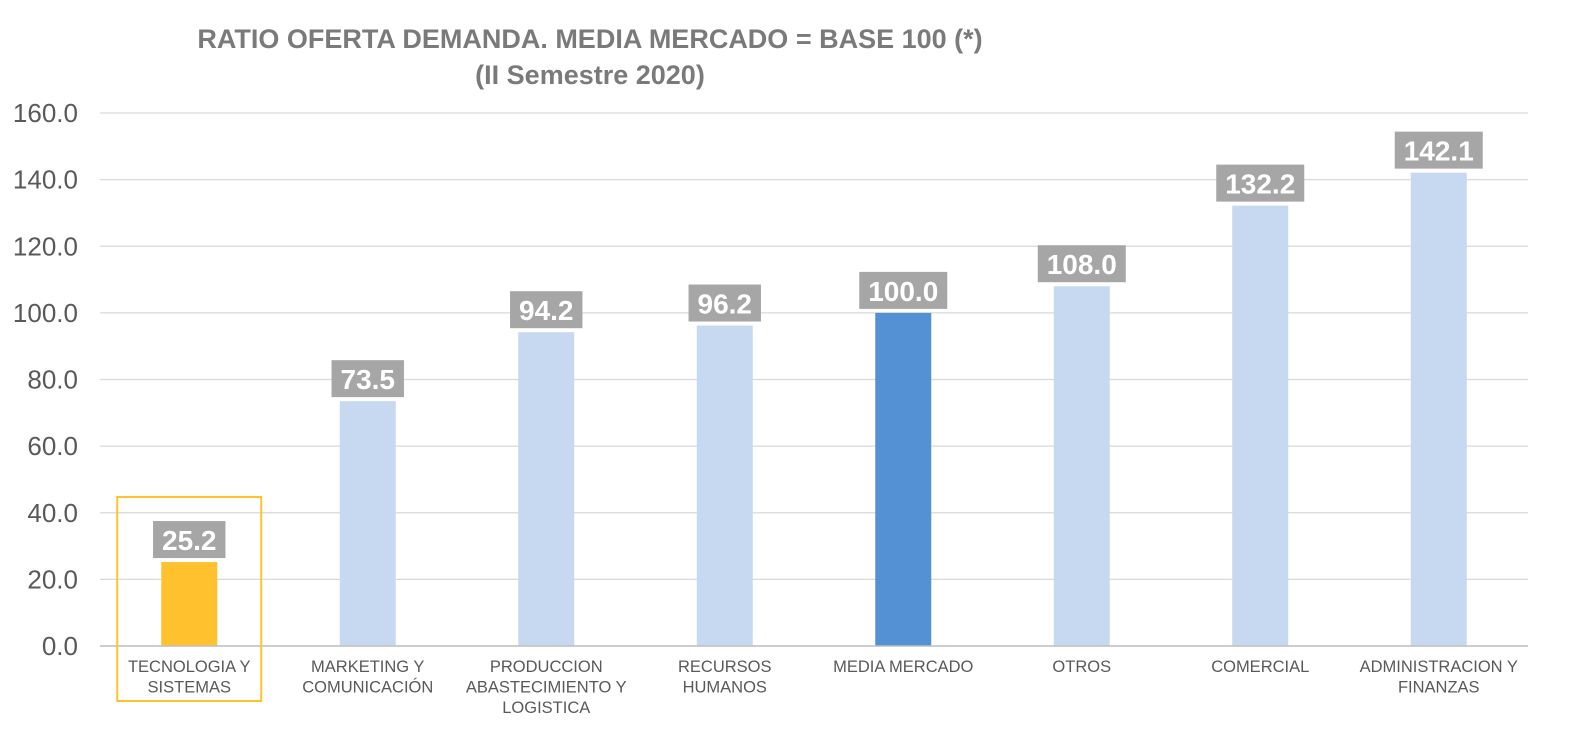 The height and width of the screenshot is (738, 1594). I want to click on x-tick-label: COMUNICACIÓN, so click(367, 687).